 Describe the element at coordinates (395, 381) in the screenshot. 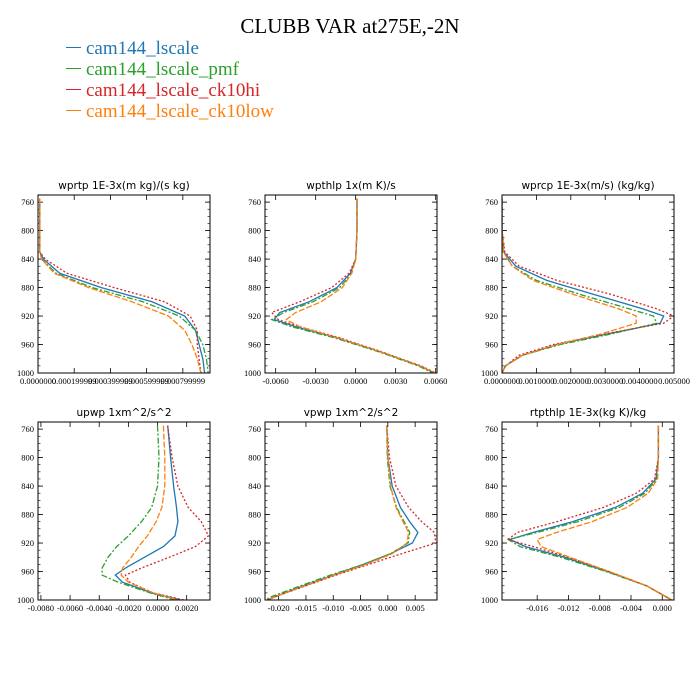

I see `x-tick-label: 0.0030` at that location.